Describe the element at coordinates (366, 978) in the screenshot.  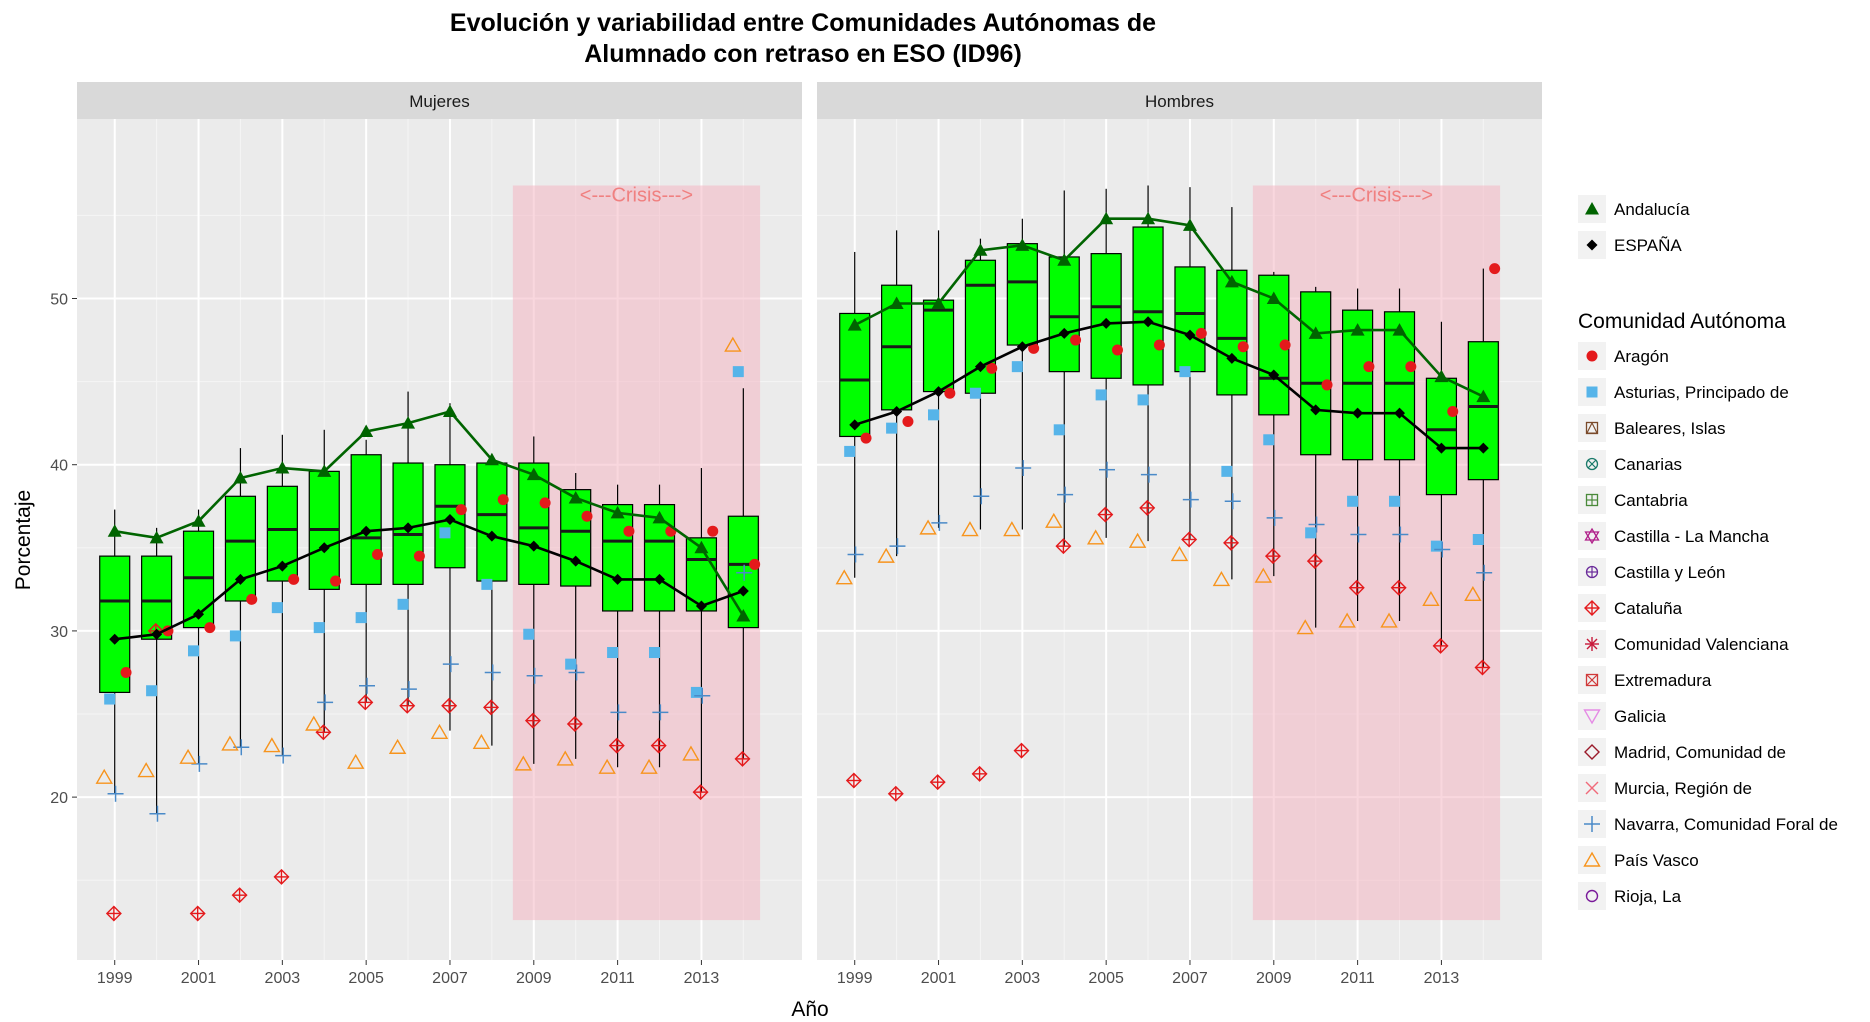
I see `x-tick-label: 2005` at that location.